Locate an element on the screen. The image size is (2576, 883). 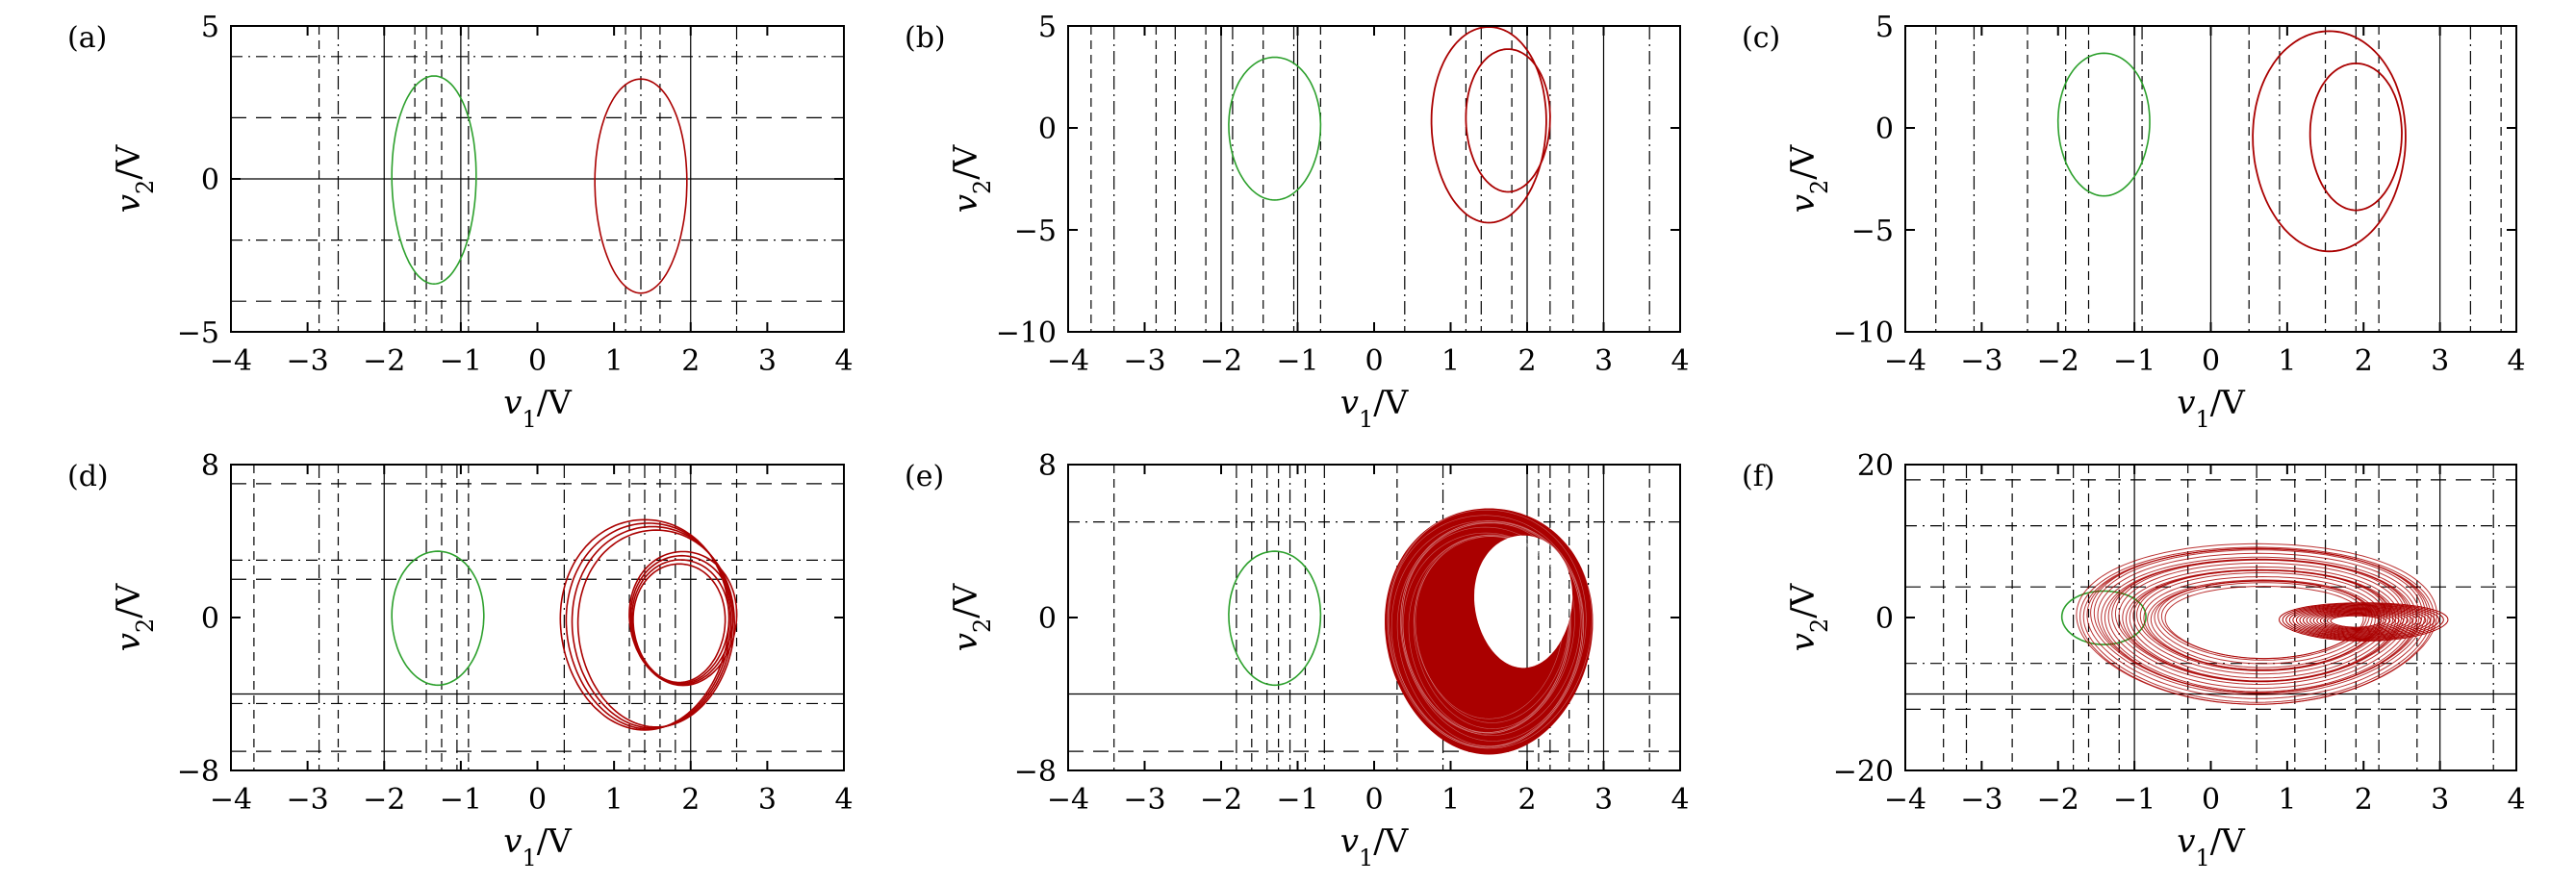
chart-panel-c: −4 −3 −2 −1 0 1 2 3 4−10−505(c)v1/Vv2/V is located at coordinates (2134, 222).